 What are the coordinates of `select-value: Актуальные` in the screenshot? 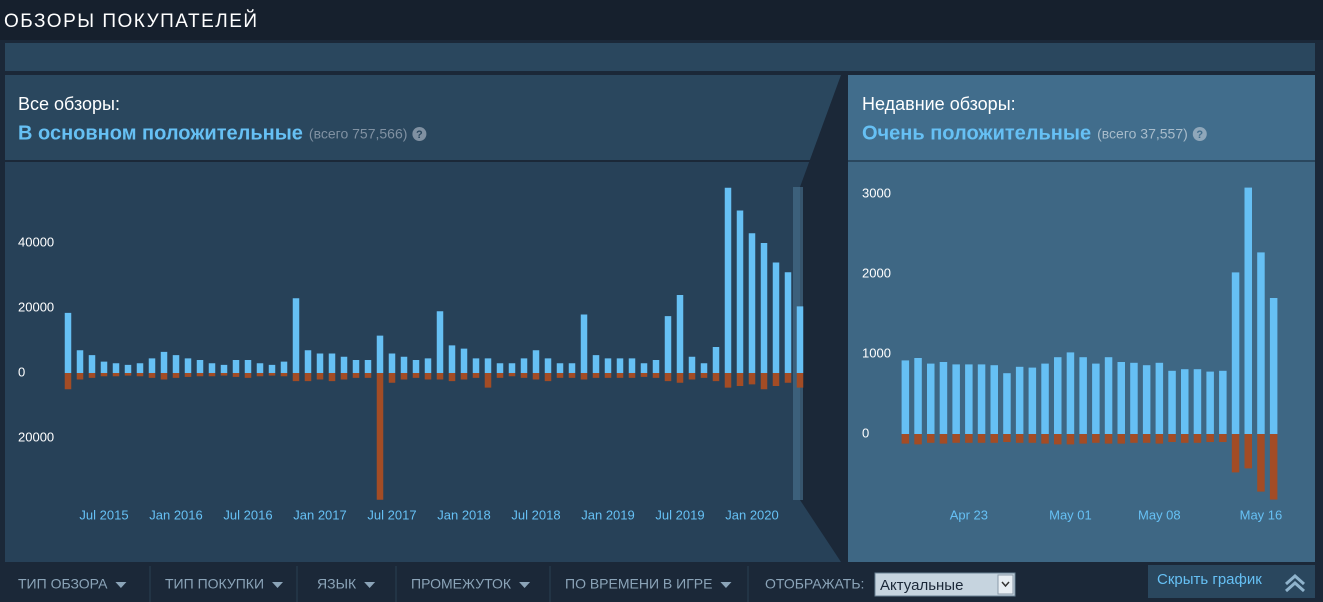 It's located at (921, 585).